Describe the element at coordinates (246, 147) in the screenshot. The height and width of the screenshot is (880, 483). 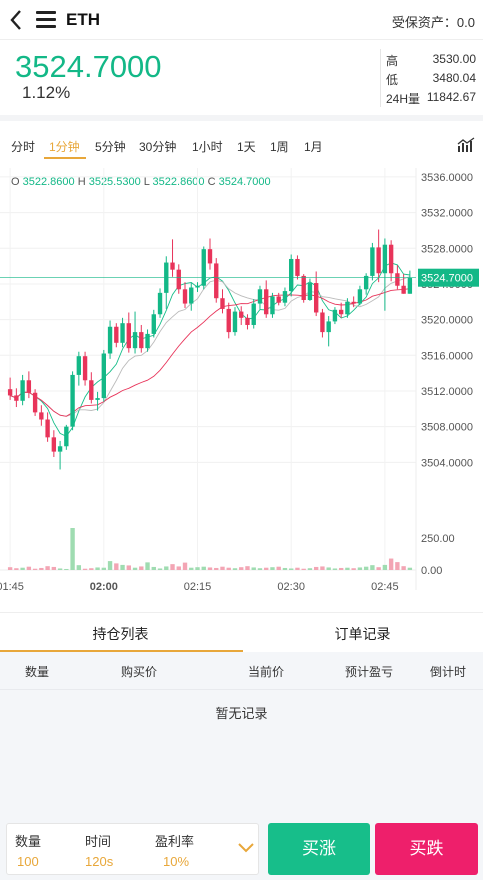
I see `tab-period-1day: 1天` at that location.